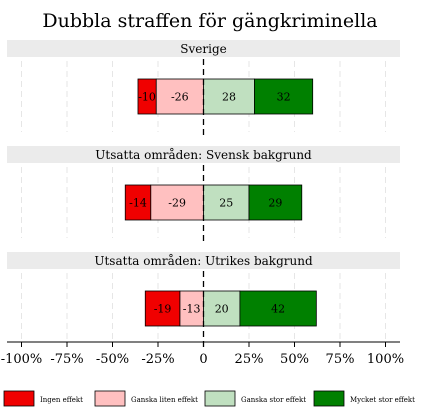  What do you see at coordinates (340, 359) in the screenshot?
I see `x-tick-label: 75%` at bounding box center [340, 359].